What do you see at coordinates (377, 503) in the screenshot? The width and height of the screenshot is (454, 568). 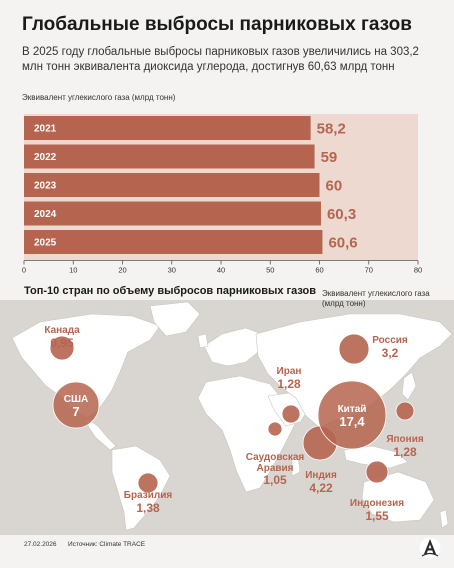 I see `country-label: Индонезия` at bounding box center [377, 503].